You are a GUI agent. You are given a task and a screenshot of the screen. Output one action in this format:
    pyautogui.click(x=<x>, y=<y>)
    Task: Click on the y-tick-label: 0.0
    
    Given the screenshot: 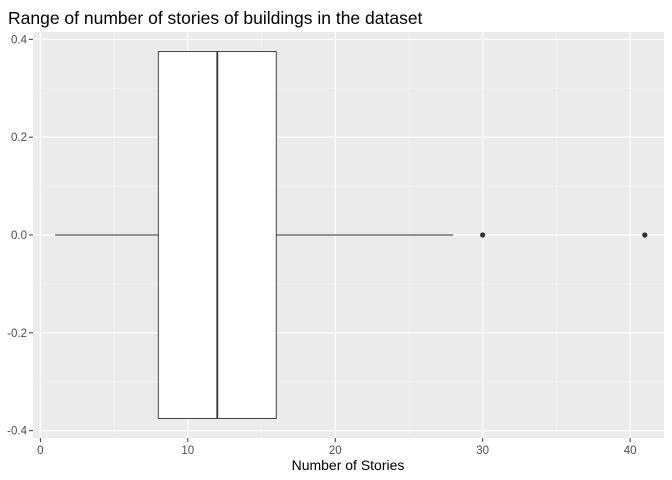 What is the action you would take?
    pyautogui.click(x=19, y=236)
    